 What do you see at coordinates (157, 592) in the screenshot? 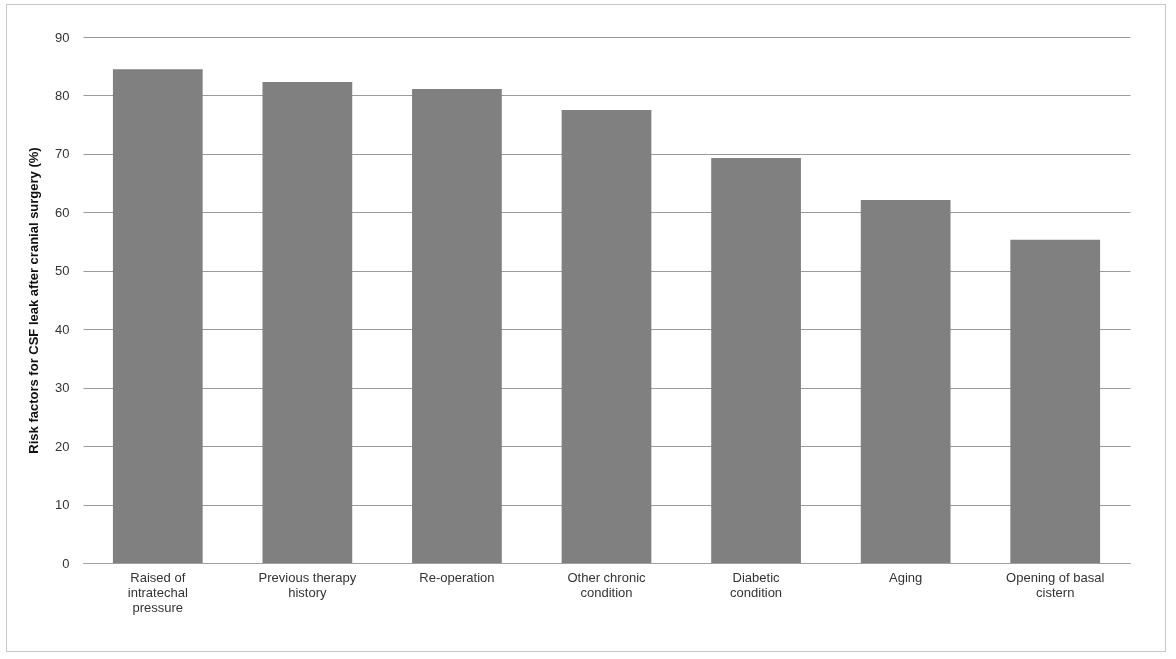
I see `x-tick-label: Raised of intratechal pressure` at bounding box center [157, 592].